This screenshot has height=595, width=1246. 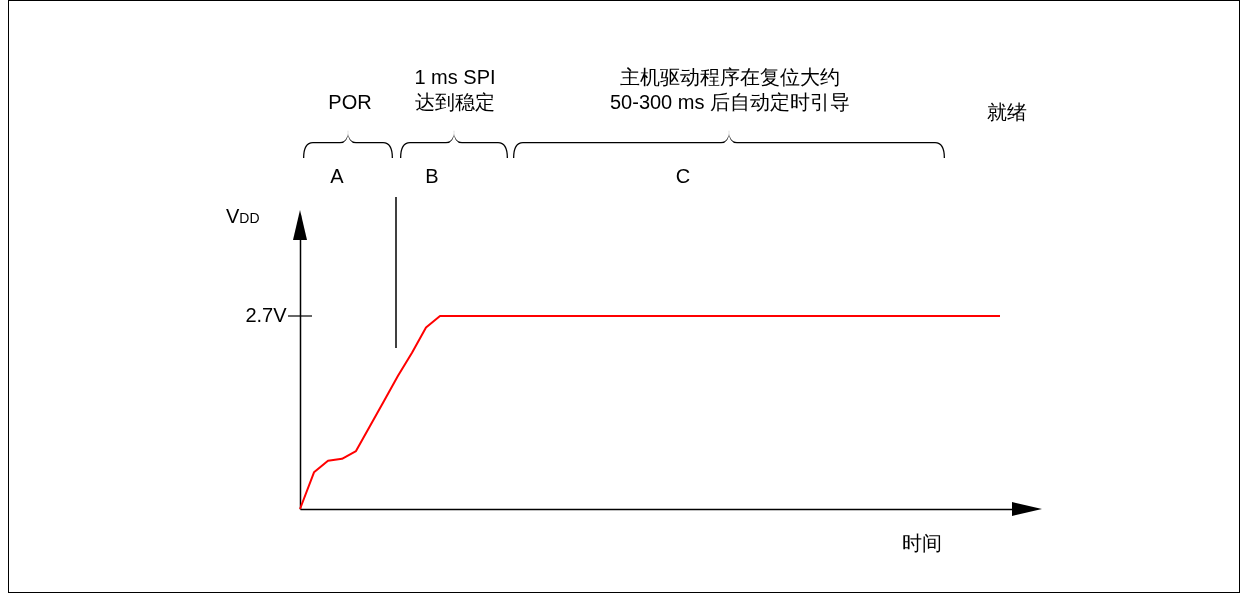 What do you see at coordinates (350, 102) in the screenshot?
I see `text: POR` at bounding box center [350, 102].